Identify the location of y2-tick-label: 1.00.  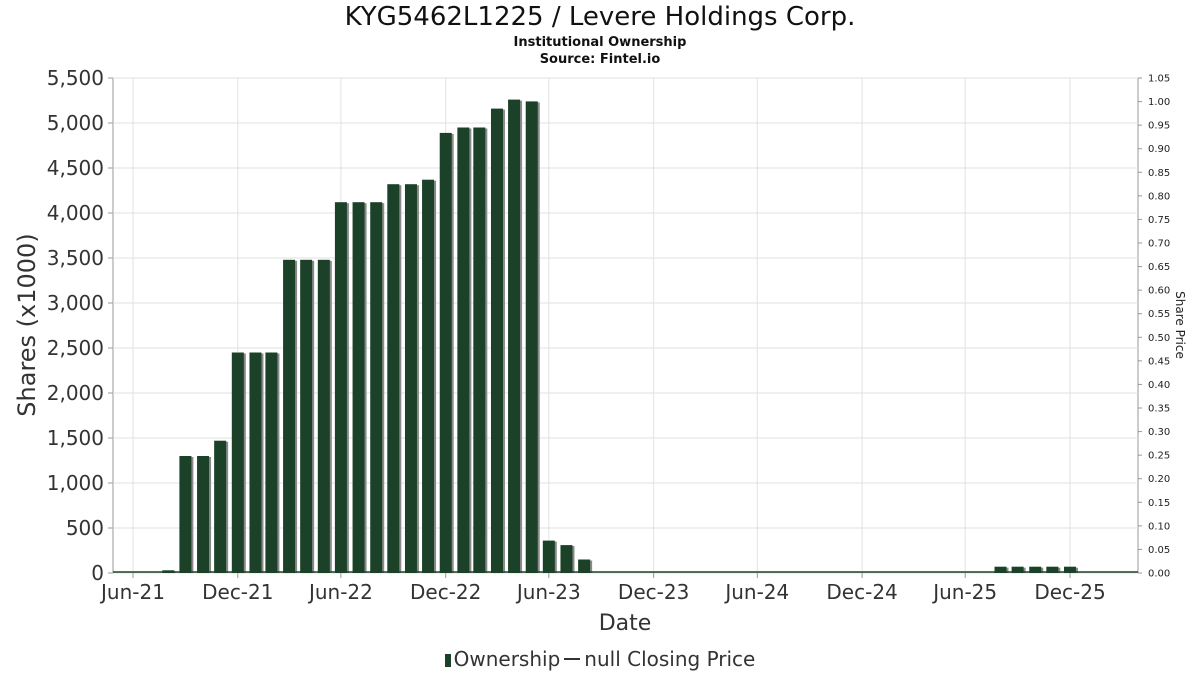
(1159, 102).